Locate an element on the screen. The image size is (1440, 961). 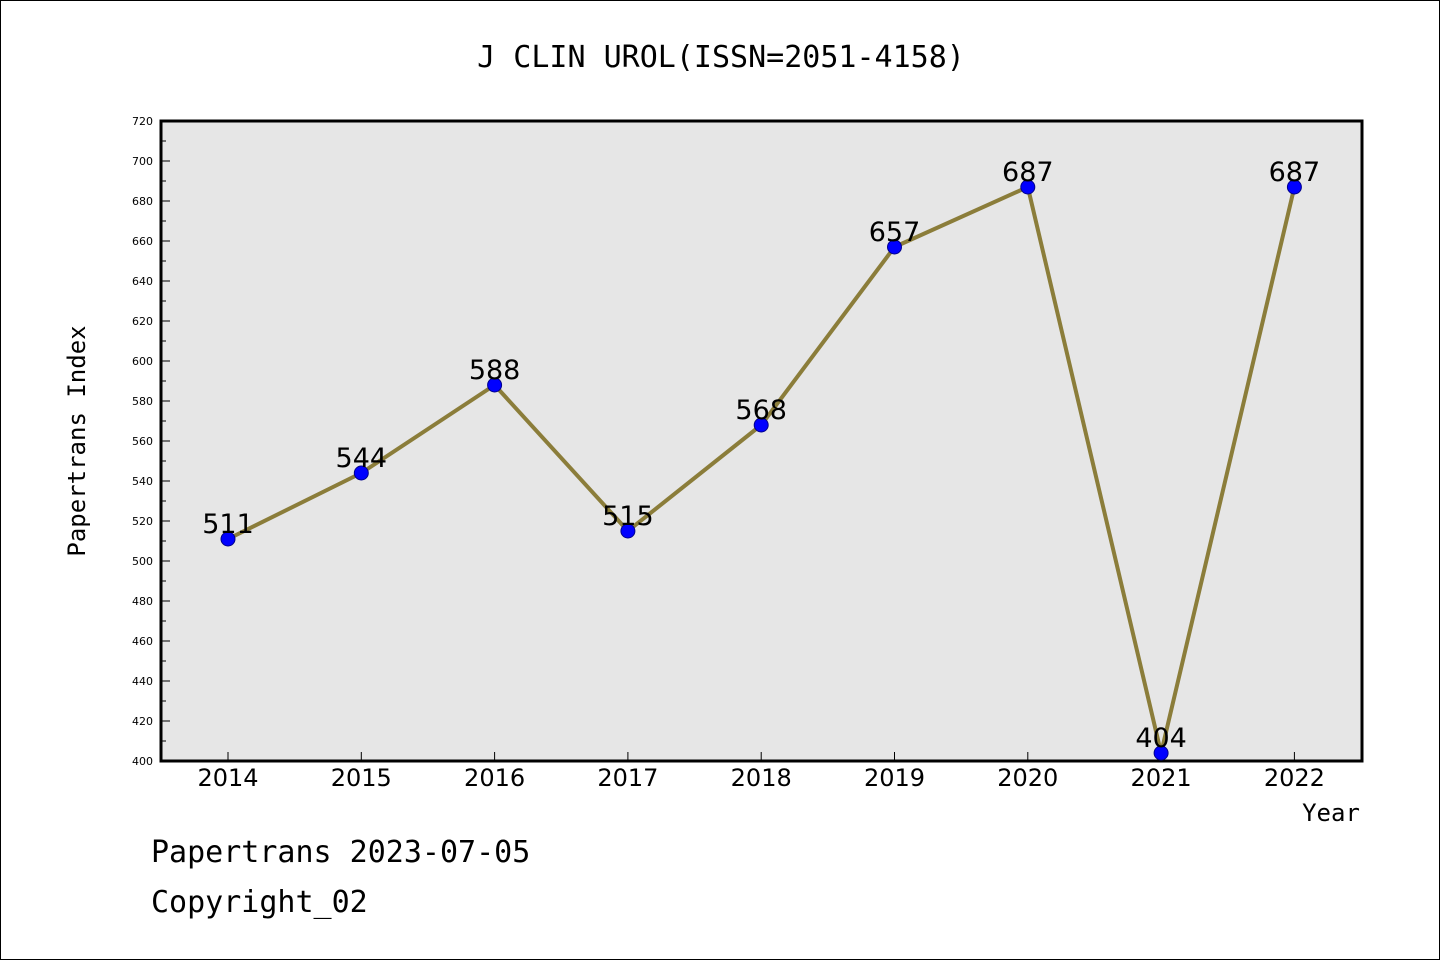
y-tick-label: 420 is located at coordinates (142, 721).